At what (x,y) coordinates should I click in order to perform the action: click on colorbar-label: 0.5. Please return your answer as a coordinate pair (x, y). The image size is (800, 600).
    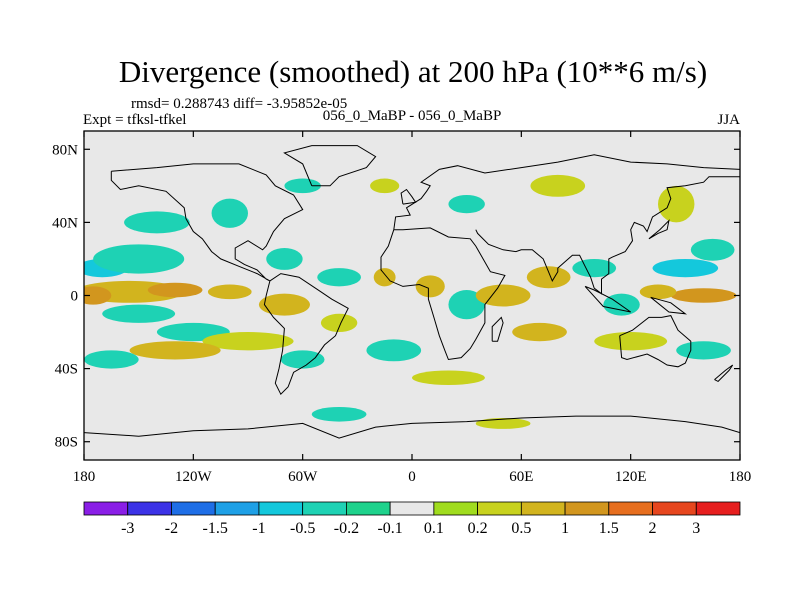
    Looking at the image, I should click on (521, 528).